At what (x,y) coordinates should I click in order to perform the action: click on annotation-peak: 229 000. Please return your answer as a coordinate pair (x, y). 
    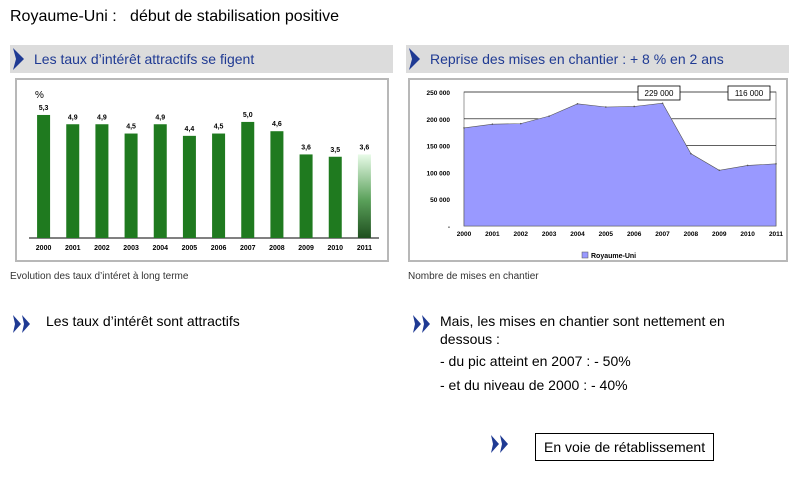
    Looking at the image, I should click on (659, 93).